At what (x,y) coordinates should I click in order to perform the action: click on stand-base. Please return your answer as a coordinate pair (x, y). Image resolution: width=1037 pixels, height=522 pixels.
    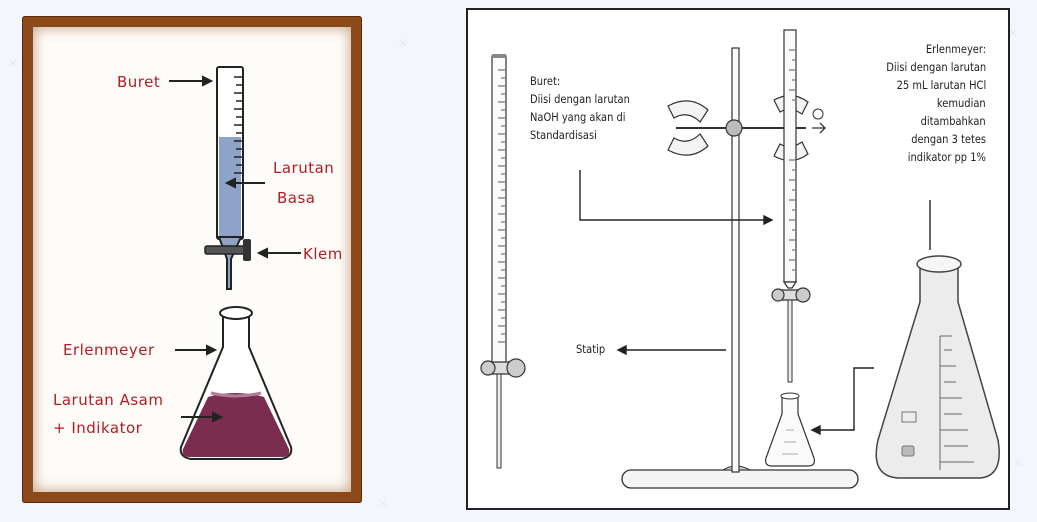
    Looking at the image, I should click on (740, 479).